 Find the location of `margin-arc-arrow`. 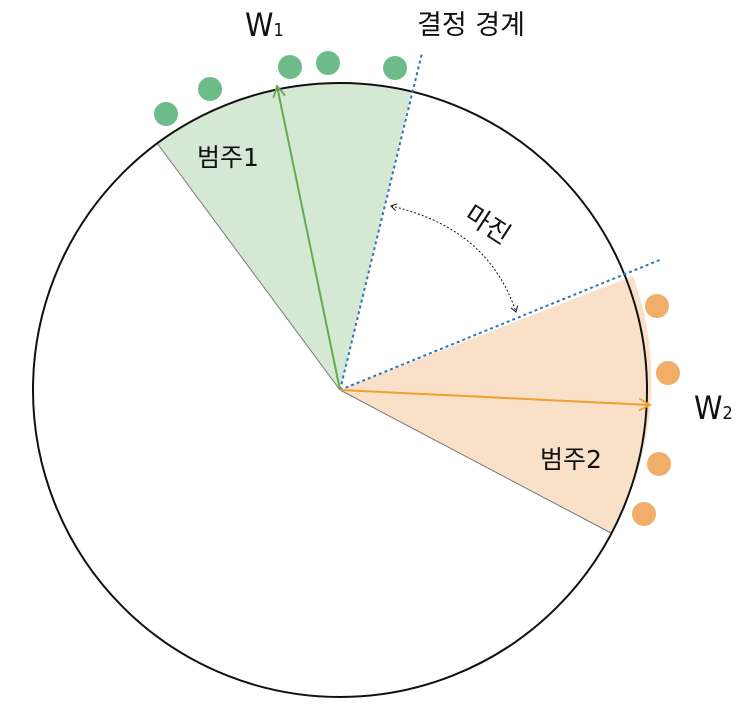

margin-arc-arrow is located at coordinates (454, 258).